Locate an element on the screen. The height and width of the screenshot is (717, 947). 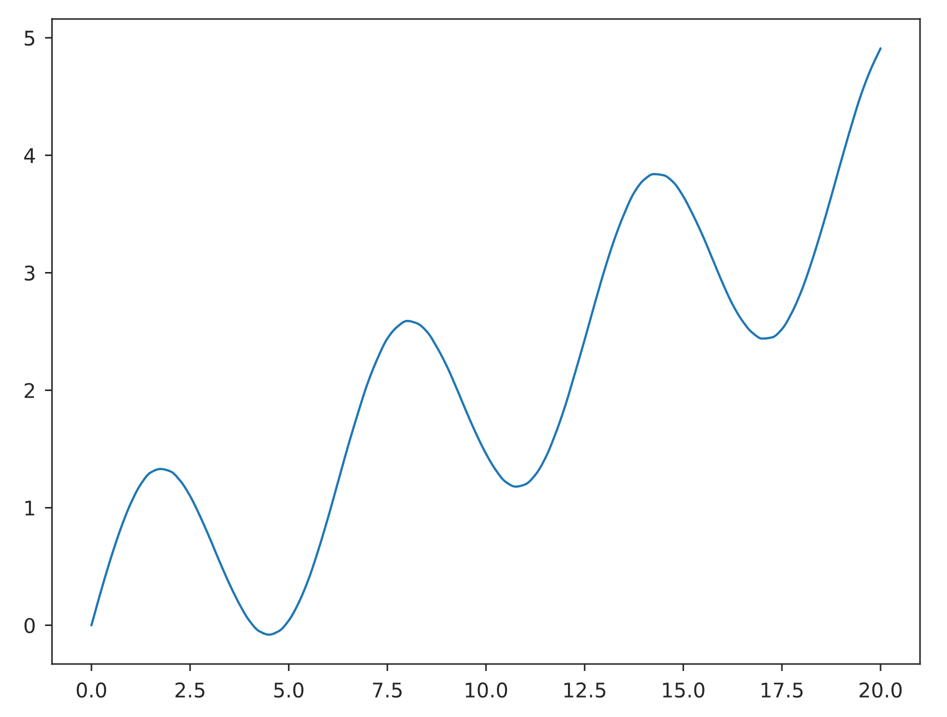
x-tick-label: 2.5 is located at coordinates (190, 690).